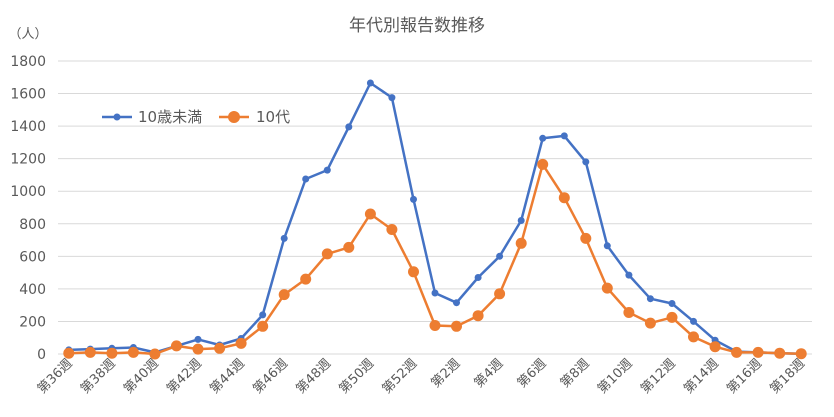 Image resolution: width=834 pixels, height=417 pixels. Describe the element at coordinates (32, 225) in the screenshot. I see `y-tick-label: 800` at that location.